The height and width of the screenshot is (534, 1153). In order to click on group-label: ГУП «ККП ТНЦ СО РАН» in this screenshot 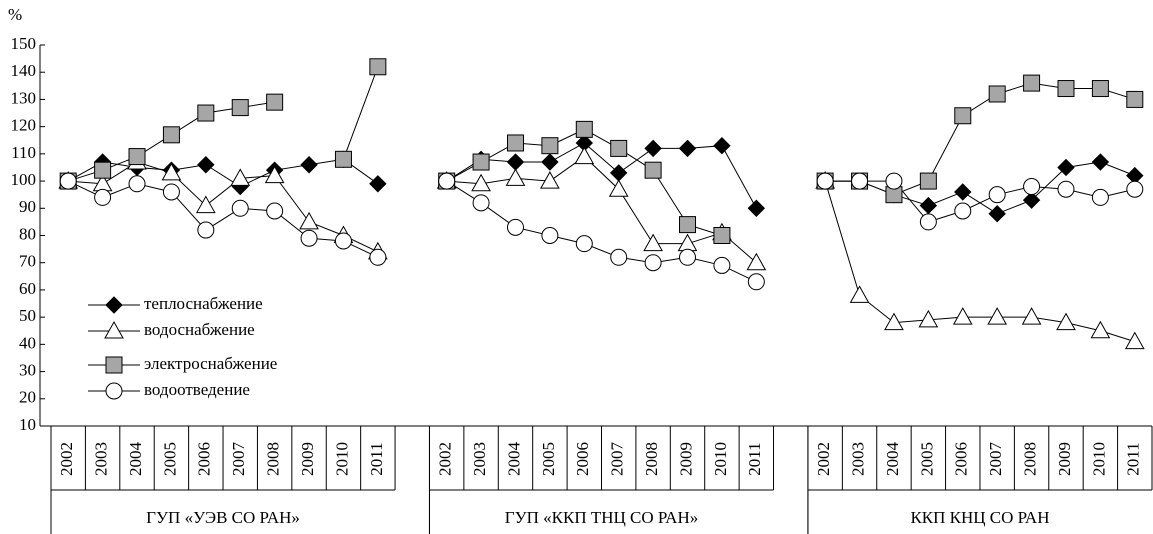, I will do `click(601, 517)`.